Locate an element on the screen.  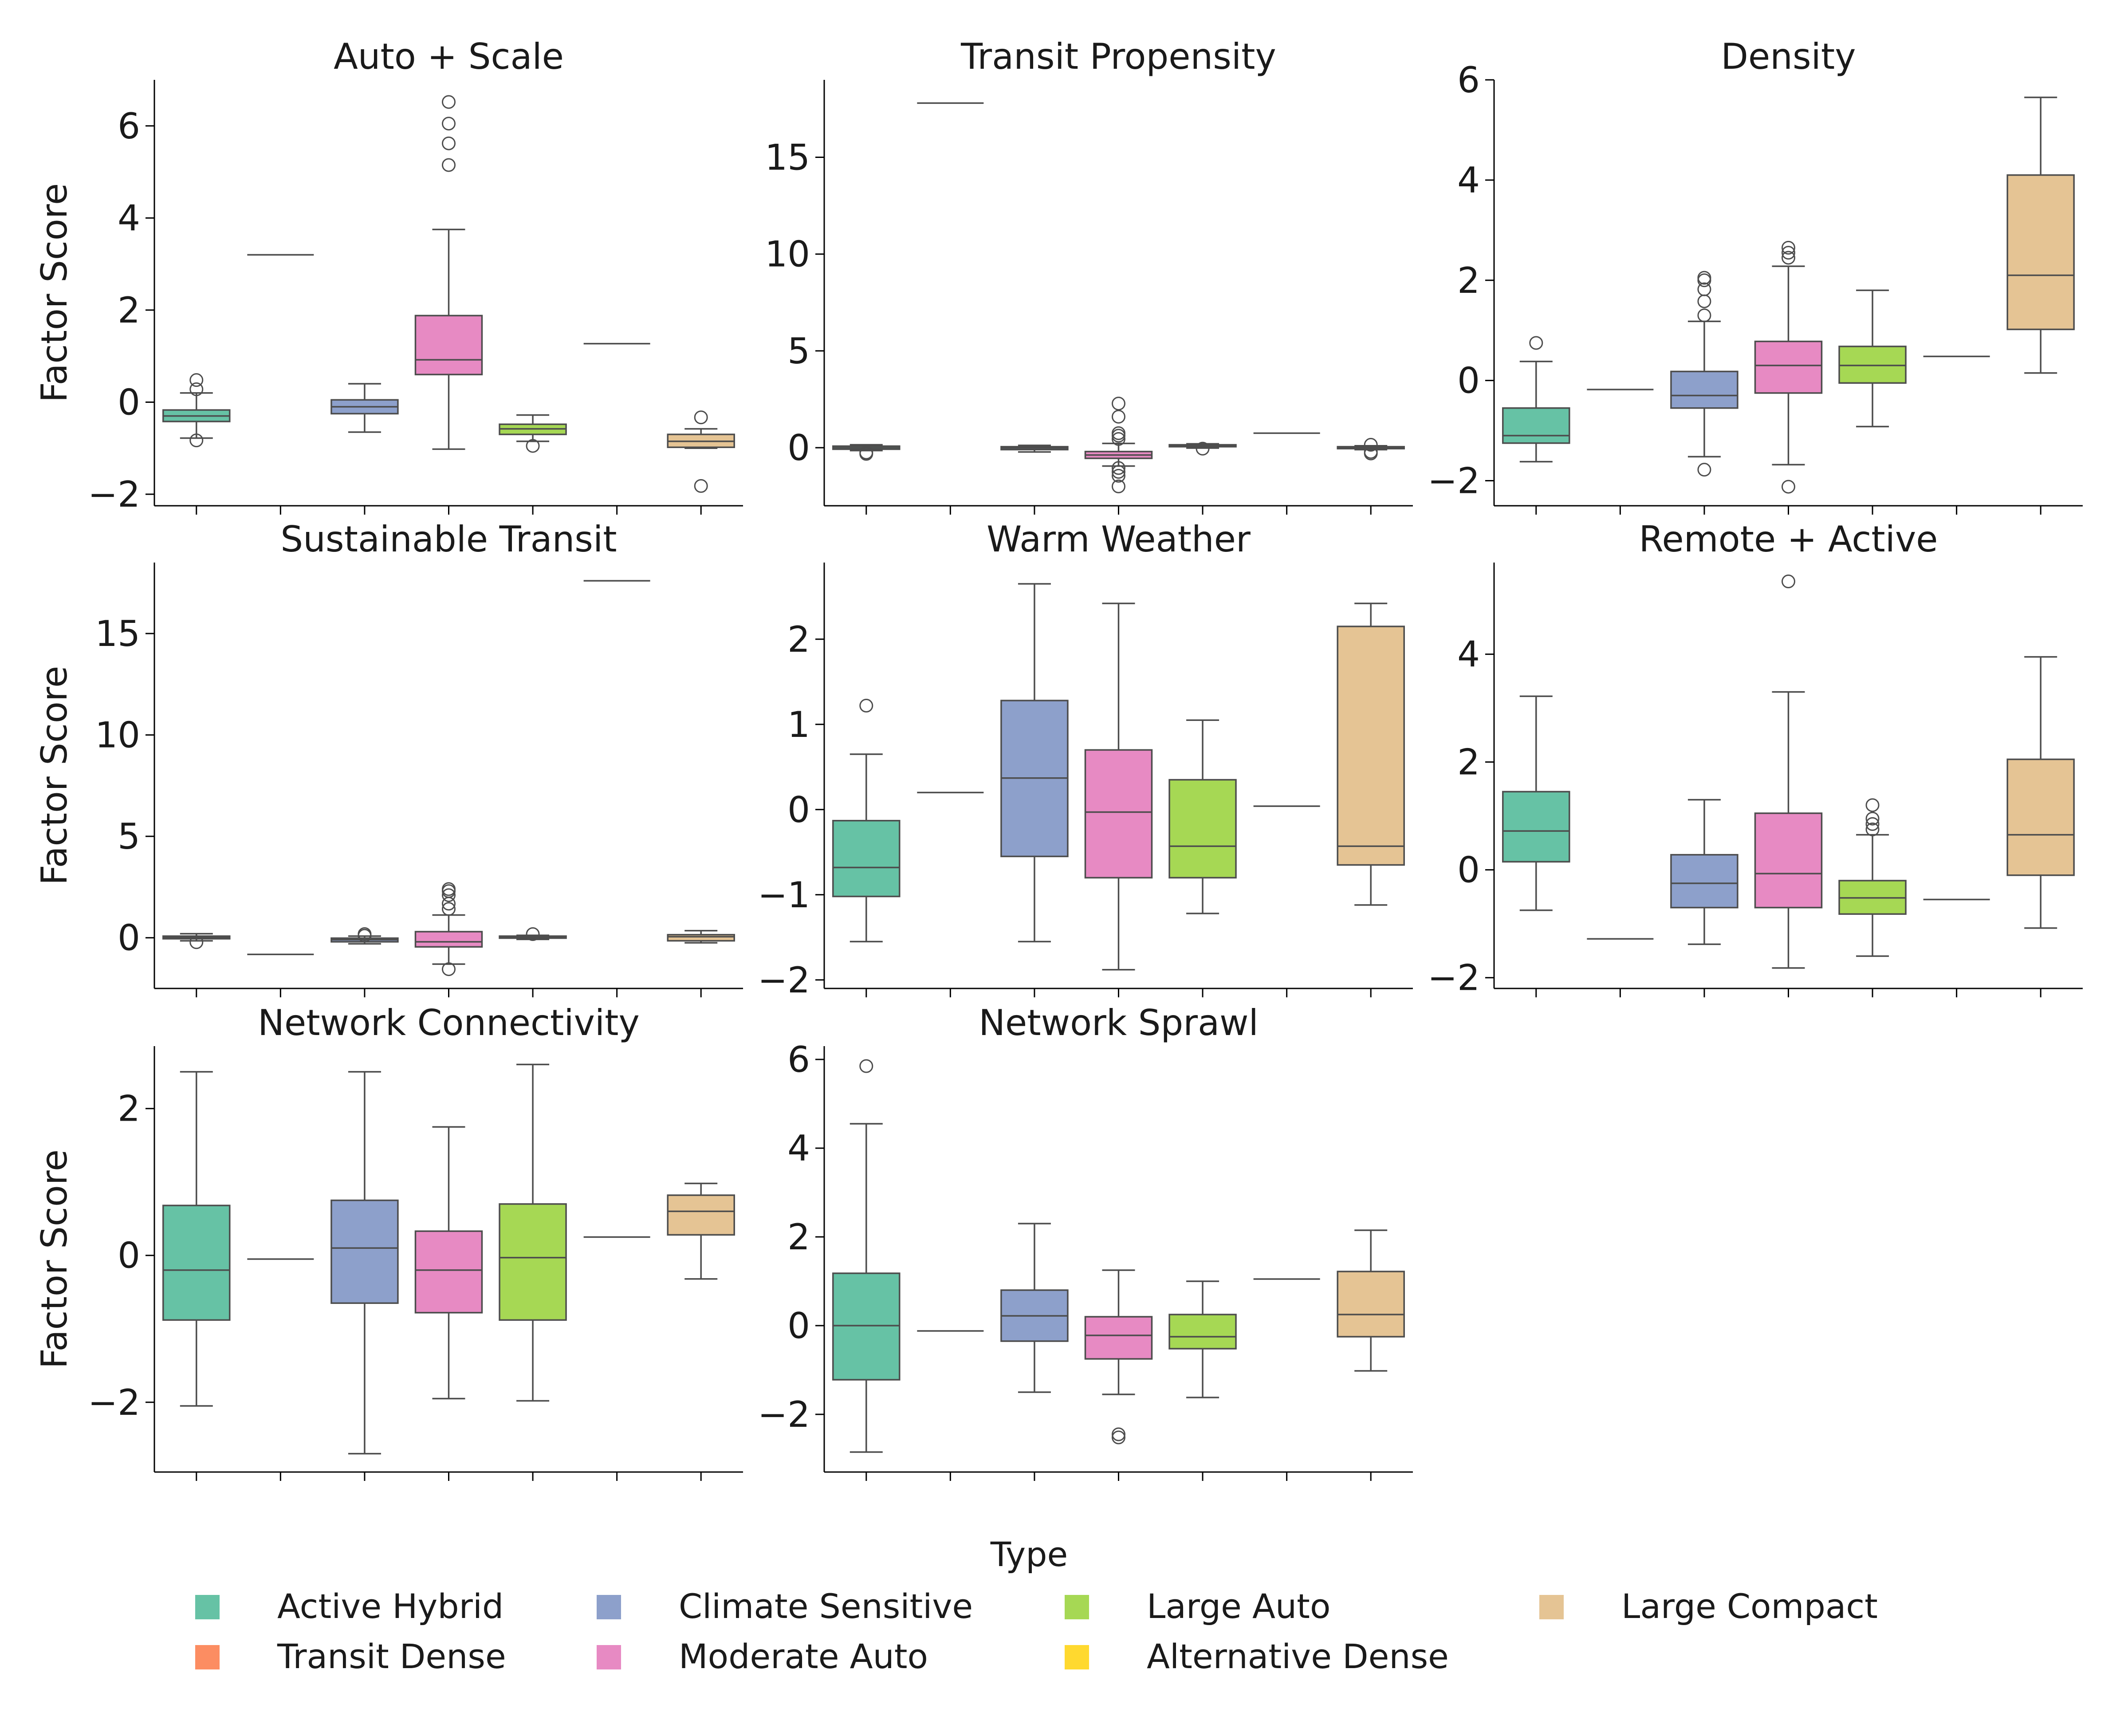
legend-label: Large Auto is located at coordinates (1238, 1606).